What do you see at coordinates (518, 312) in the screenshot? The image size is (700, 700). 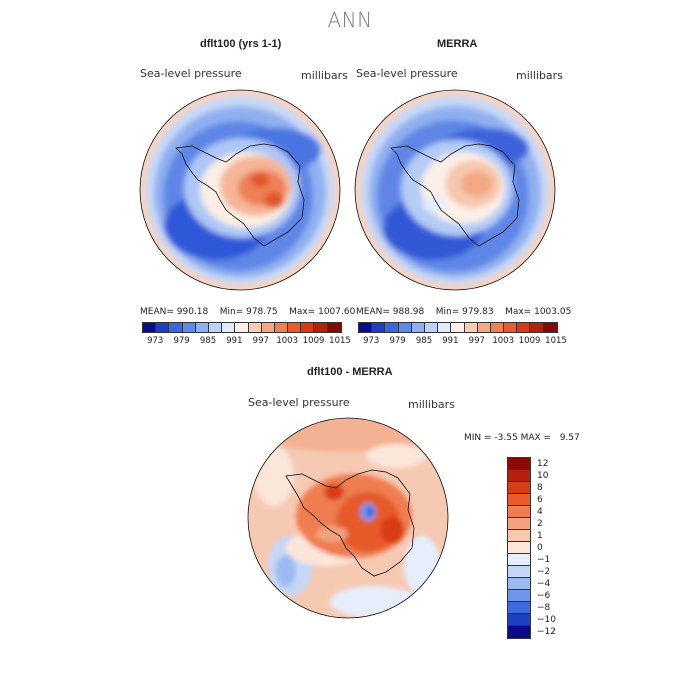 I see `panel-right-max-label: Max=` at bounding box center [518, 312].